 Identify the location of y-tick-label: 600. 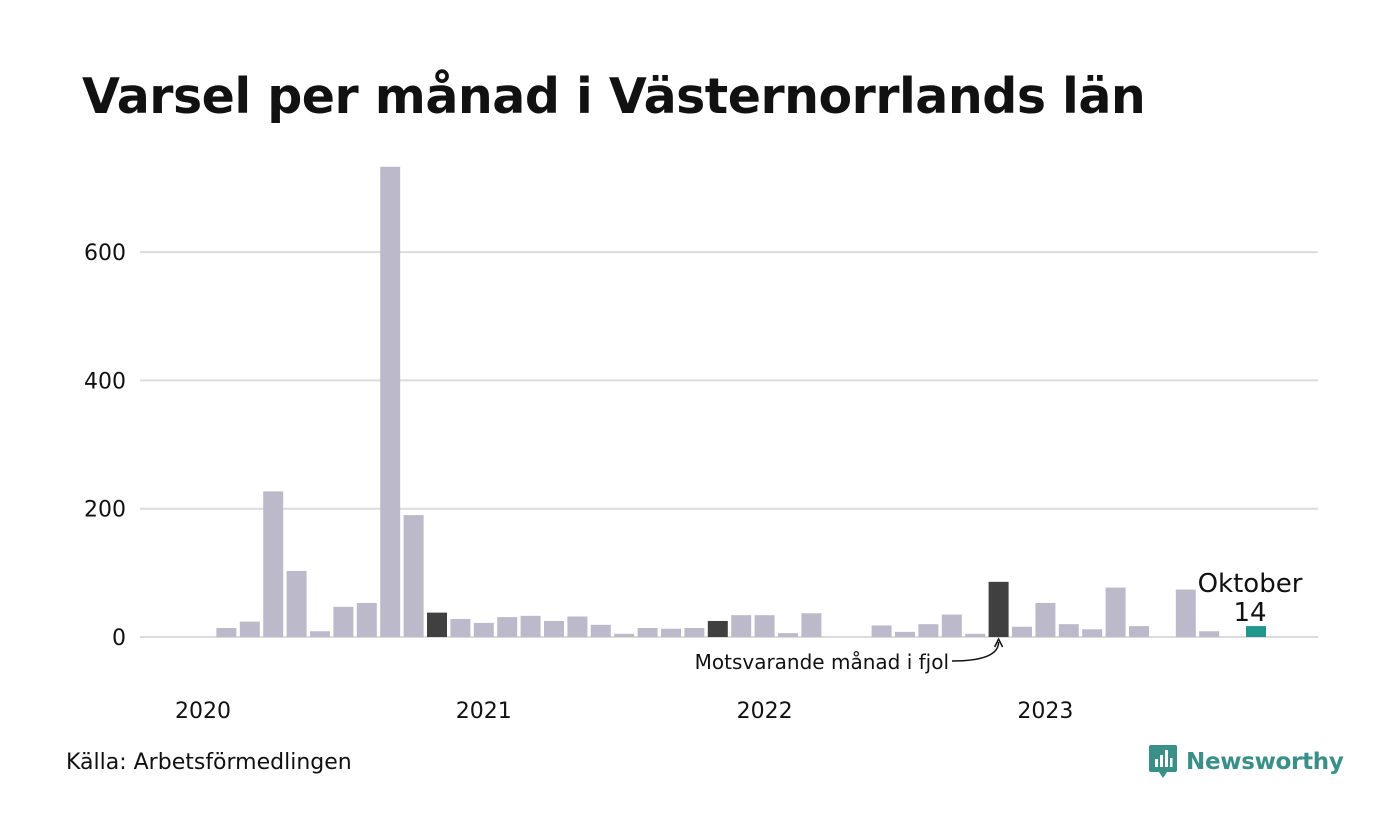
(105, 253).